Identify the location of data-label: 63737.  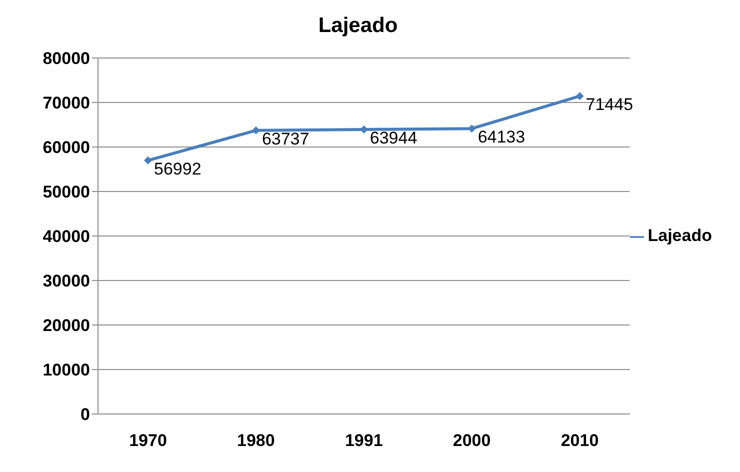
(286, 138).